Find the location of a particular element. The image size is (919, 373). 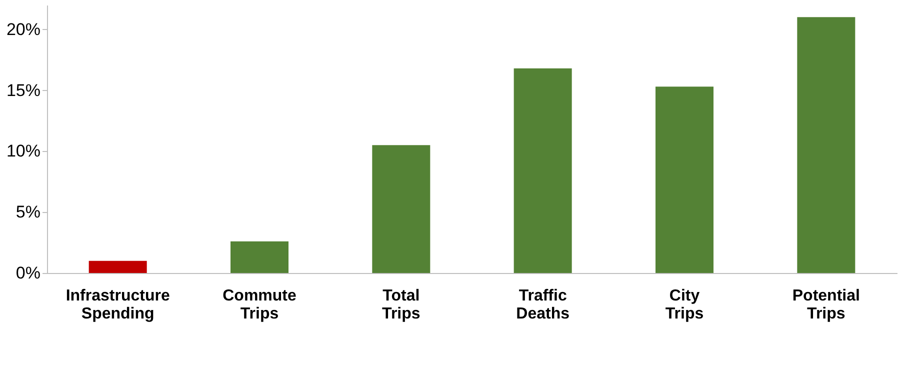

x-tick-label: Commute Trips is located at coordinates (259, 305).